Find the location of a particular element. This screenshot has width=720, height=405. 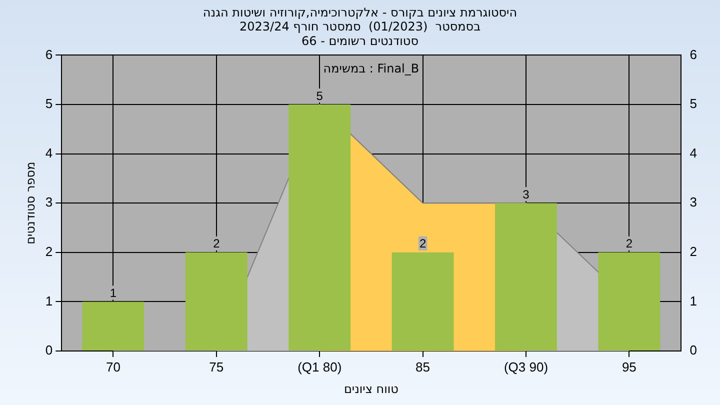

annotation: במשימה : Final_B is located at coordinates (371, 68).